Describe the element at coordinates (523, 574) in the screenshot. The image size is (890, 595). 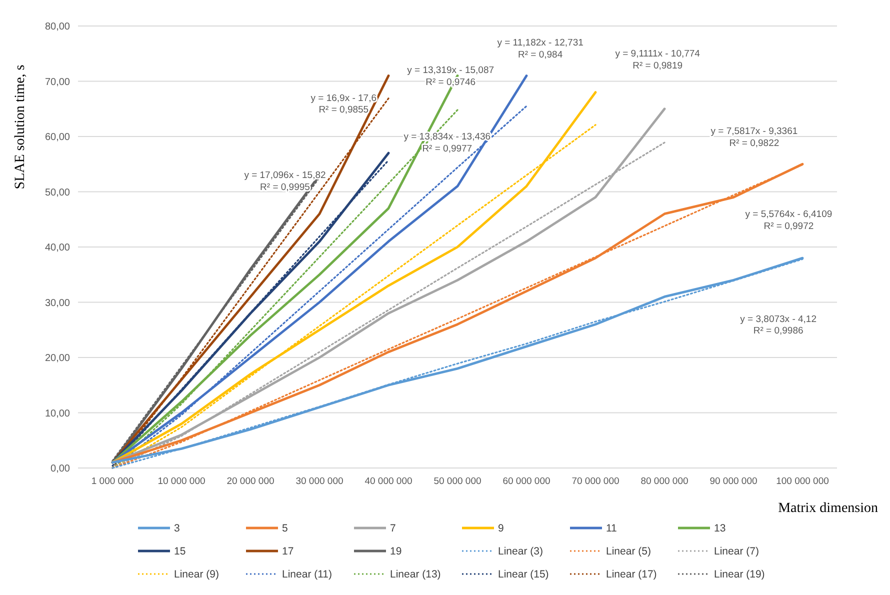
I see `legend-label: Linear (15)` at that location.